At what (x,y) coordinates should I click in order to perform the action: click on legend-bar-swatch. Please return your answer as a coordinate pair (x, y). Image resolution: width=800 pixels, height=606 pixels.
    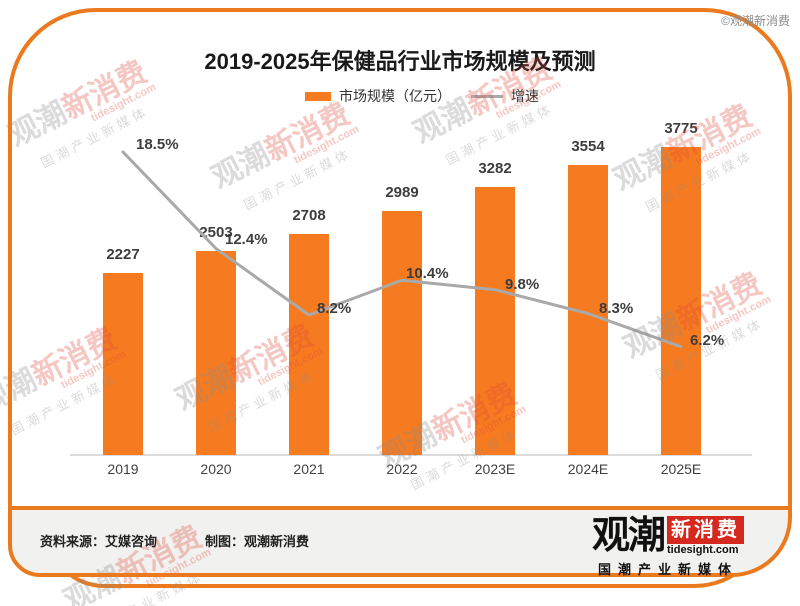
    Looking at the image, I should click on (318, 96).